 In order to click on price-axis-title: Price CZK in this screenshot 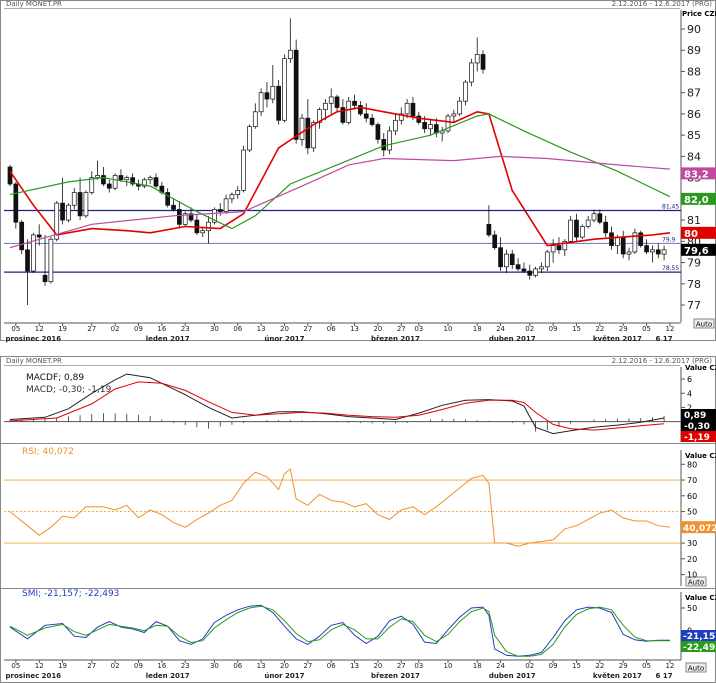, I will do `click(699, 14)`.